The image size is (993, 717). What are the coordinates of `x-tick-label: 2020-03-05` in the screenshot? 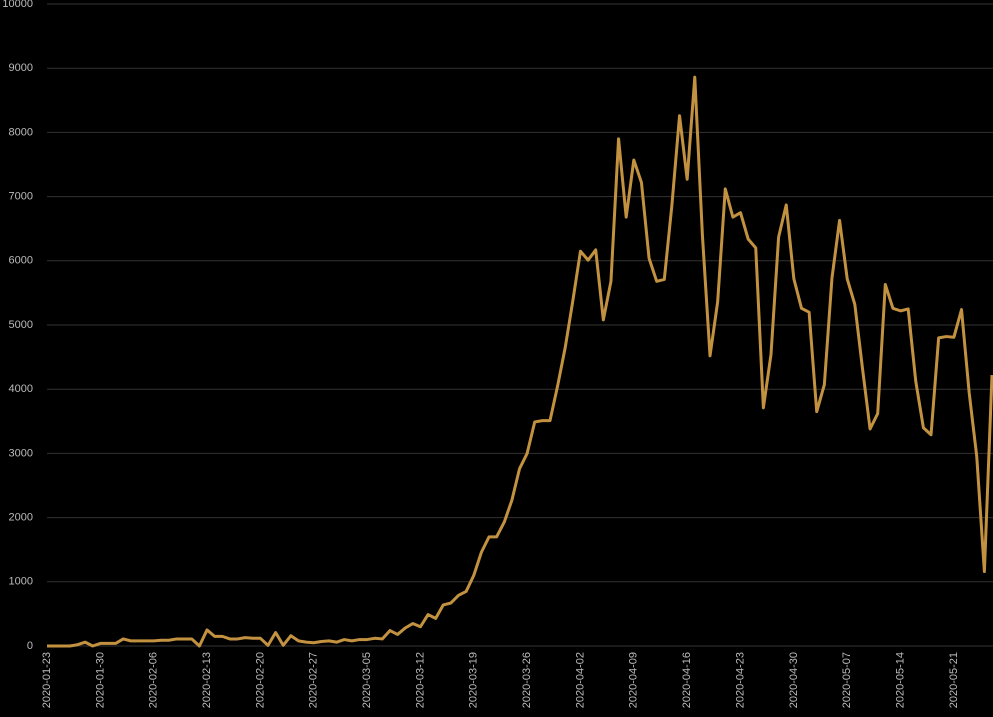 It's located at (367, 680).